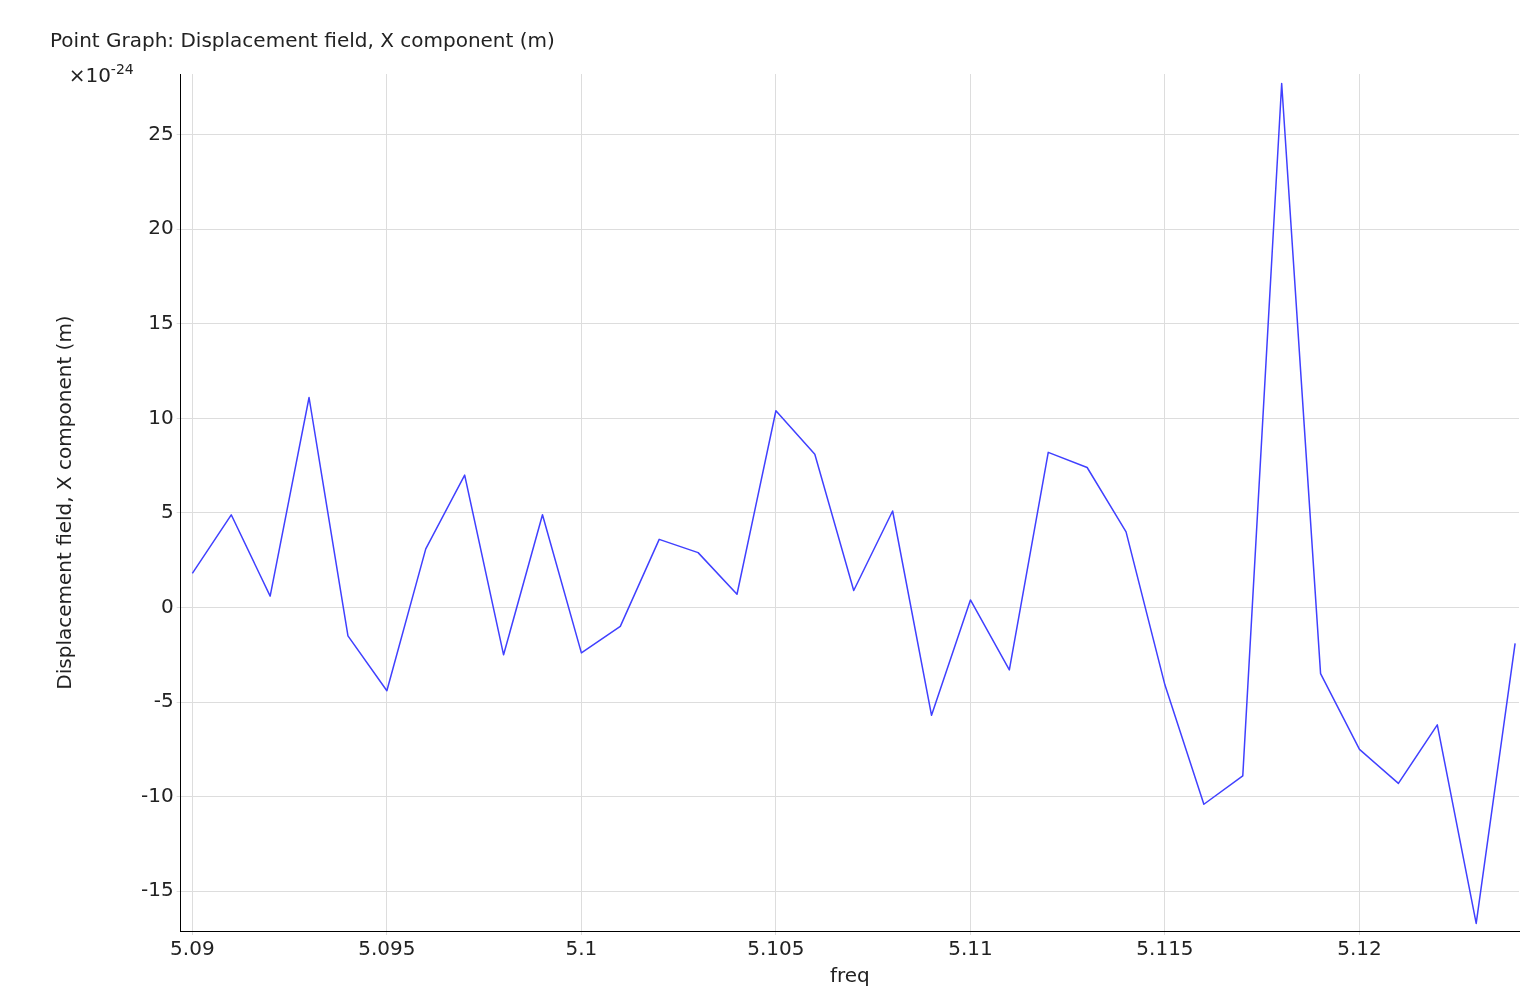  I want to click on x-tick-label: 5.12, so click(1359, 948).